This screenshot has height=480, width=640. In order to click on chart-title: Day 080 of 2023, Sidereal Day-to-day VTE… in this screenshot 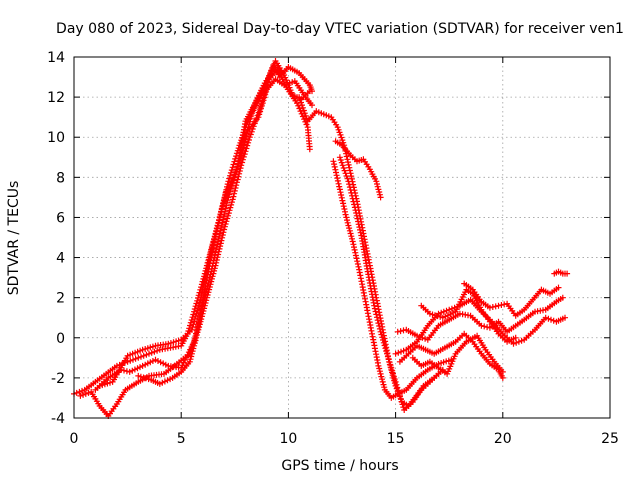, I will do `click(340, 29)`.